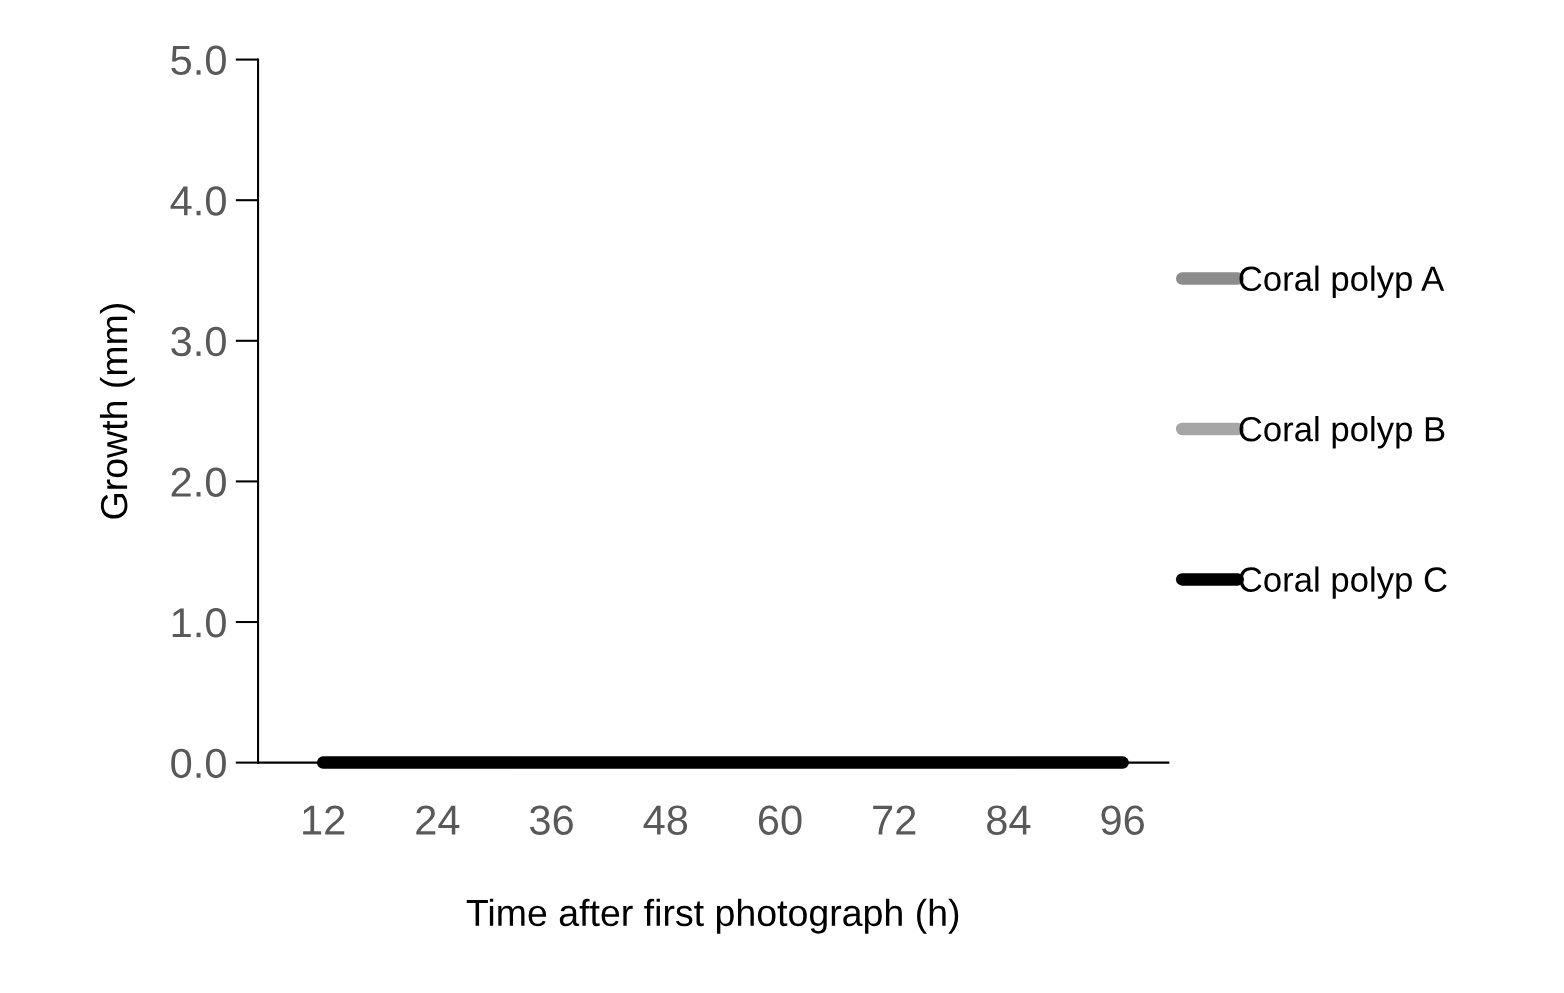 This screenshot has height=993, width=1564. I want to click on legend-label: Coral polyp A, so click(1342, 281).